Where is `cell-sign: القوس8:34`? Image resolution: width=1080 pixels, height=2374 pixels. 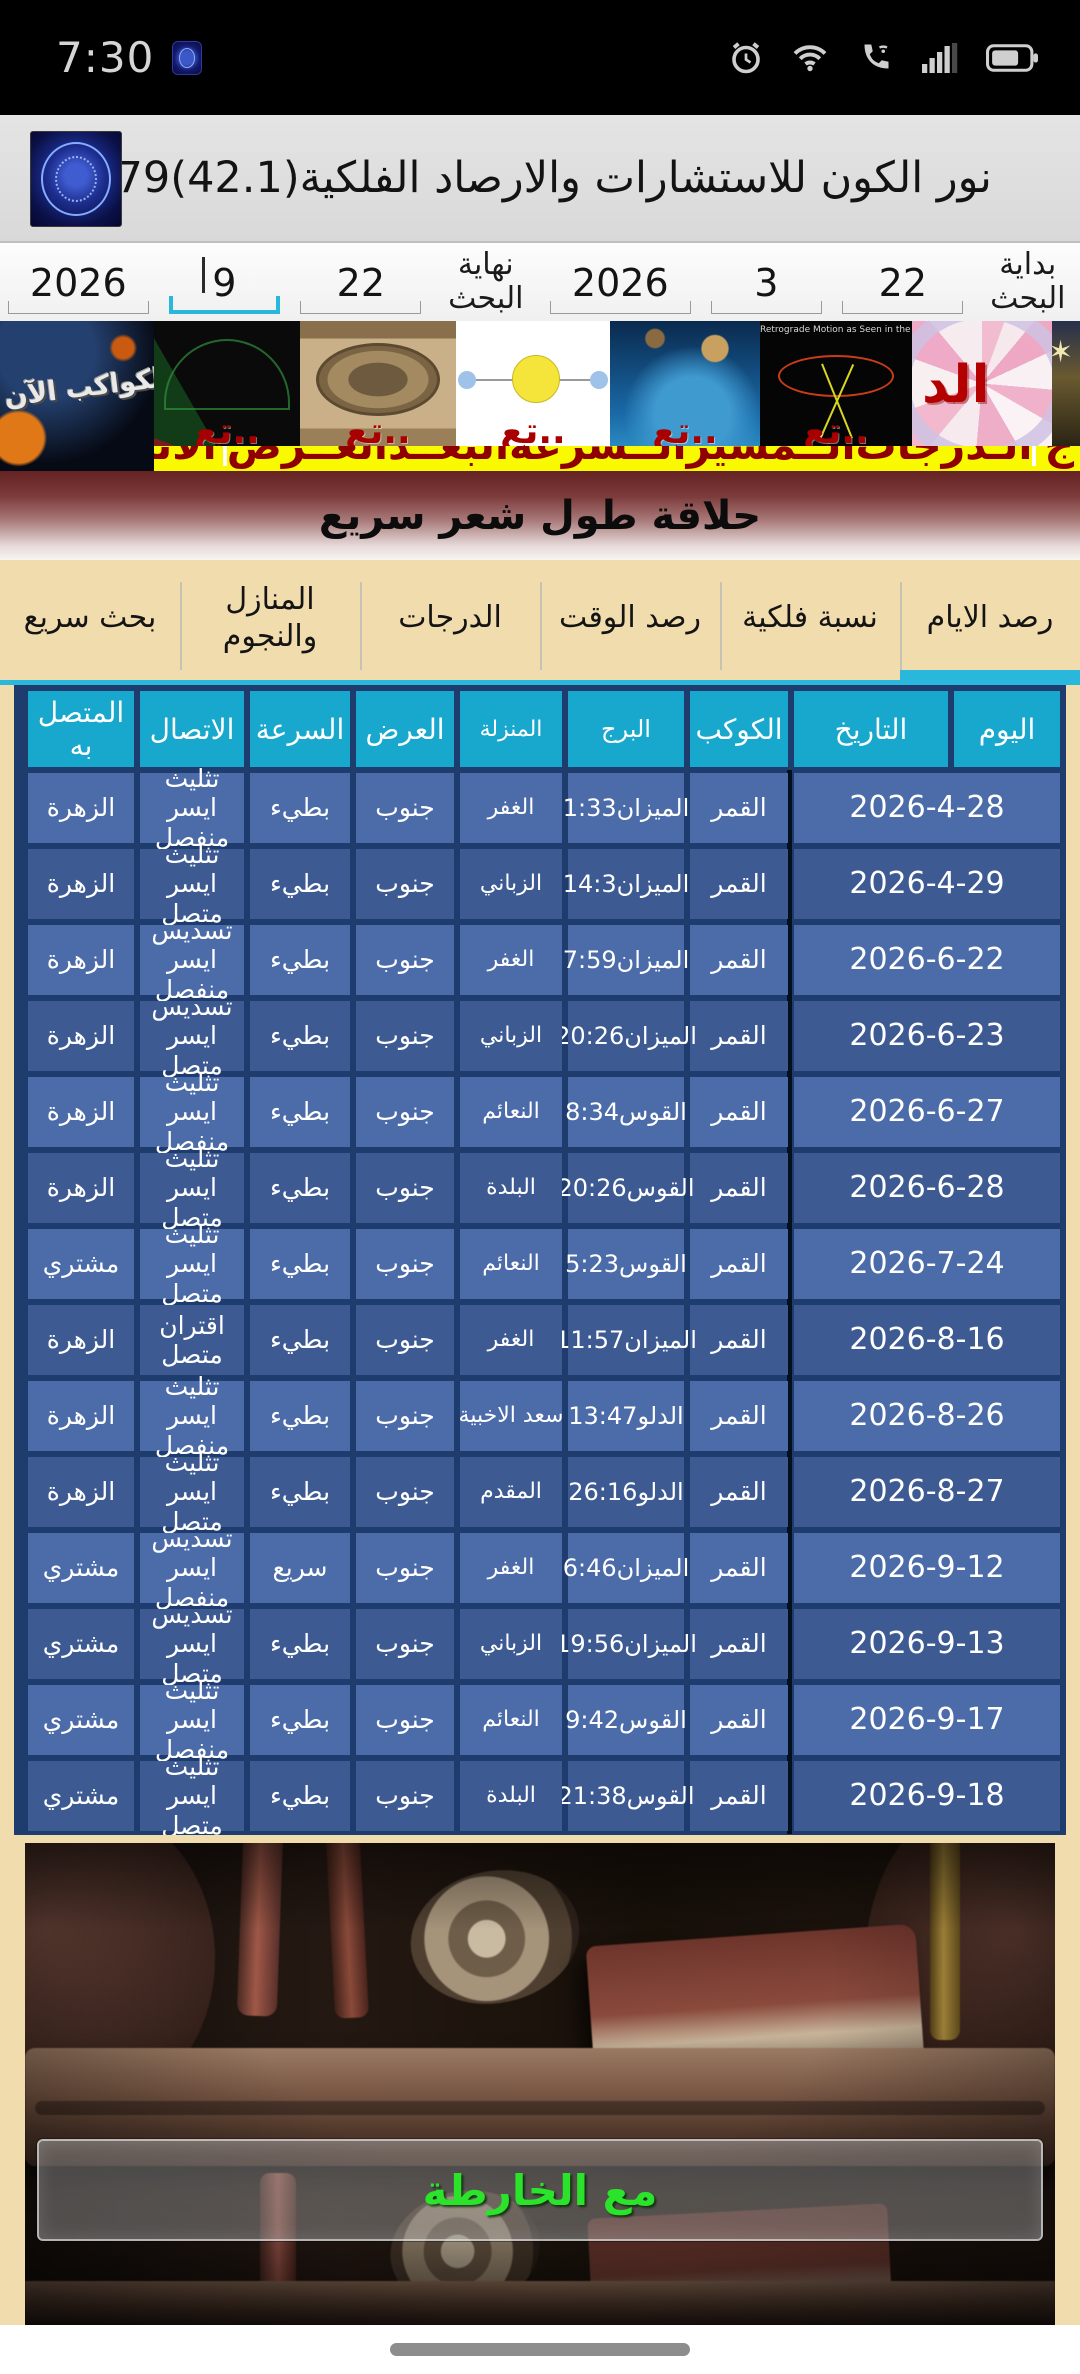
cell-sign: القوس8:34 is located at coordinates (626, 1112).